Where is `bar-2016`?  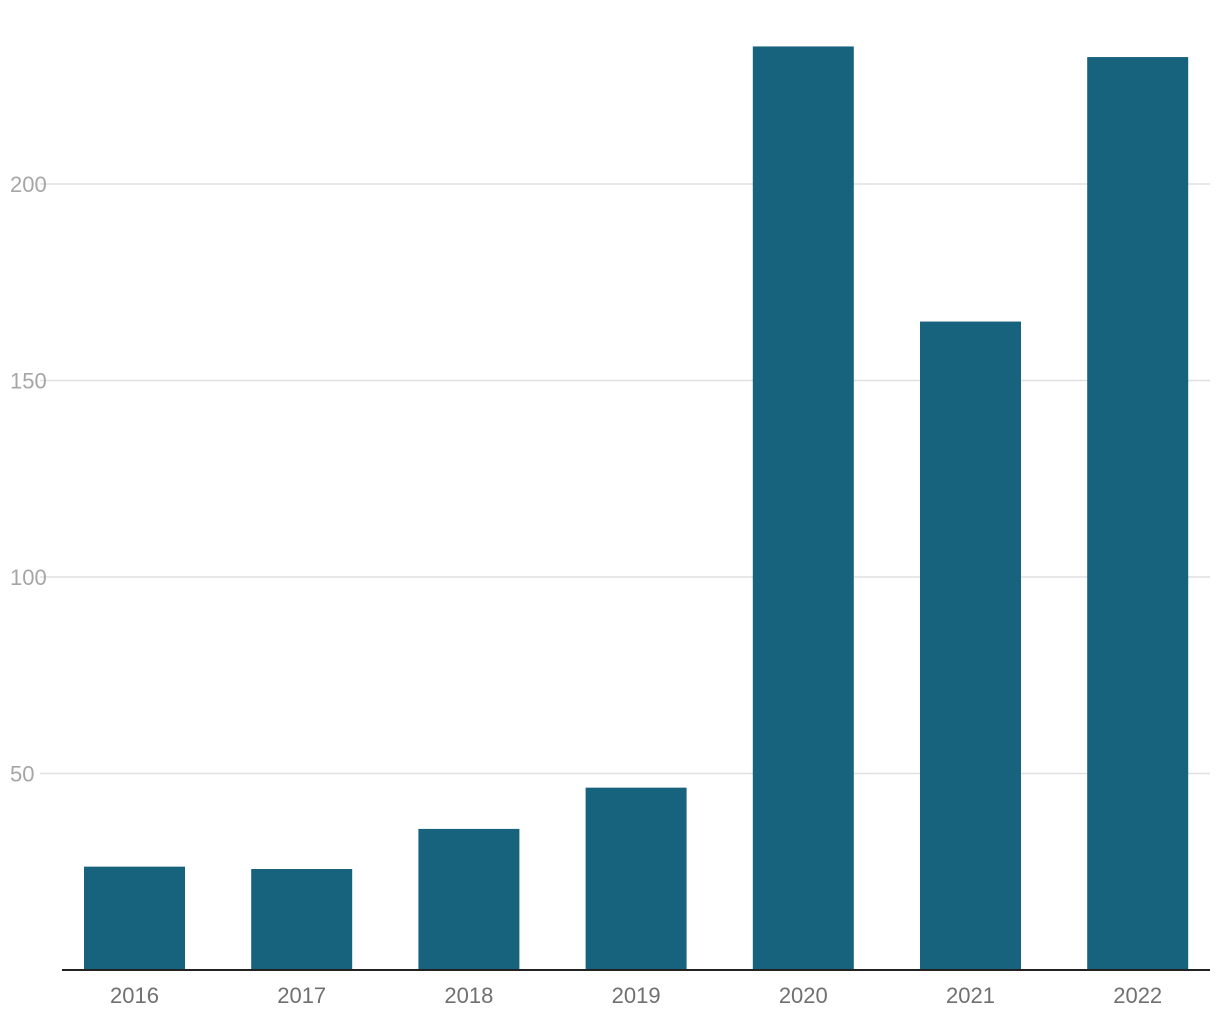 bar-2016 is located at coordinates (134, 918).